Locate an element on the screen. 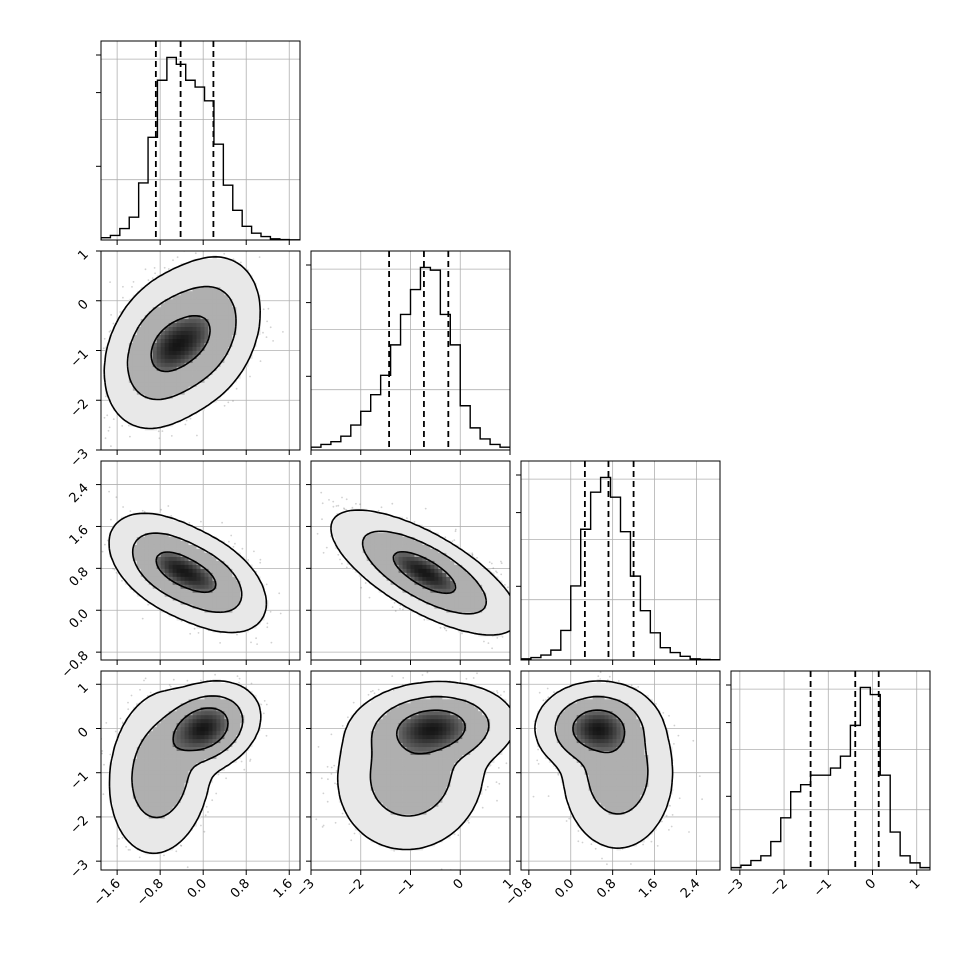  histogram-area is located at coordinates (410, 350).